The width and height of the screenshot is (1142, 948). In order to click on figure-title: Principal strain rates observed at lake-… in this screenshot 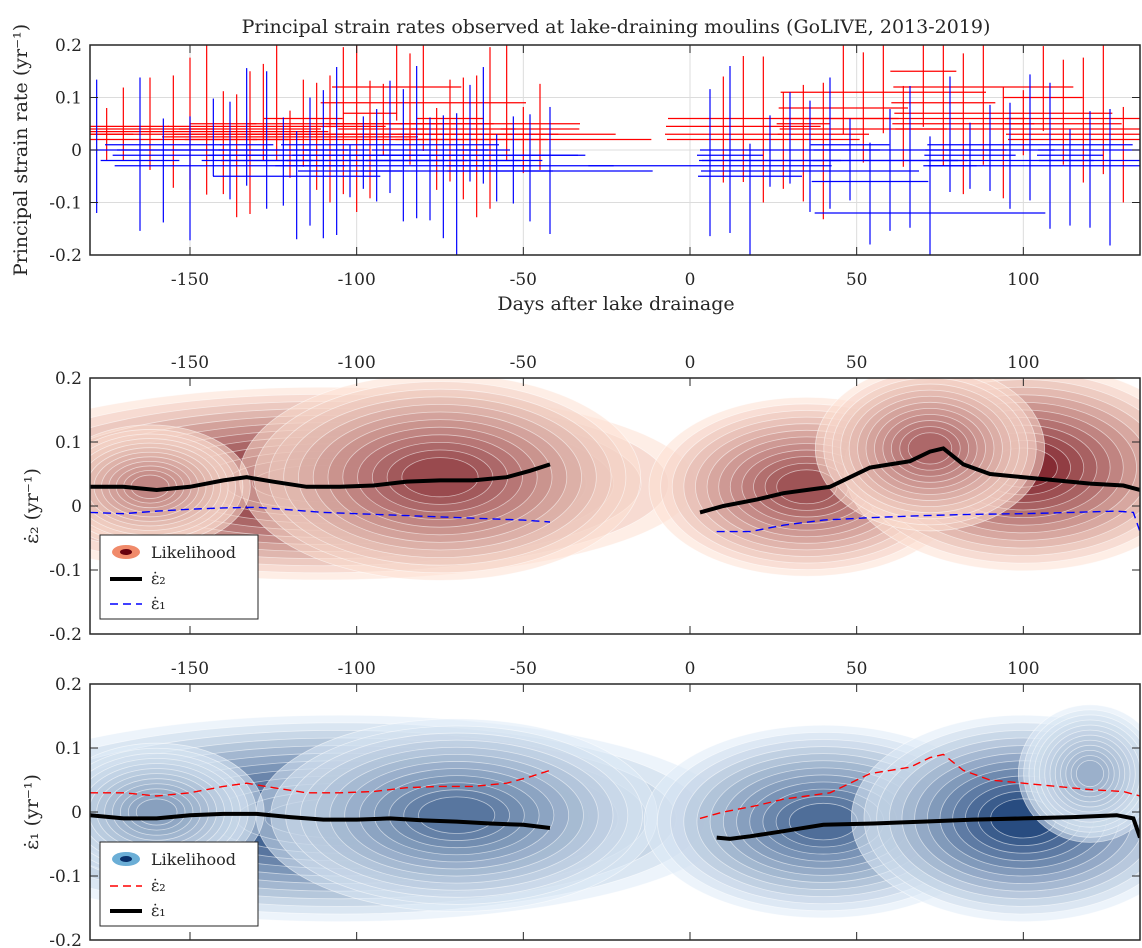, I will do `click(616, 27)`.